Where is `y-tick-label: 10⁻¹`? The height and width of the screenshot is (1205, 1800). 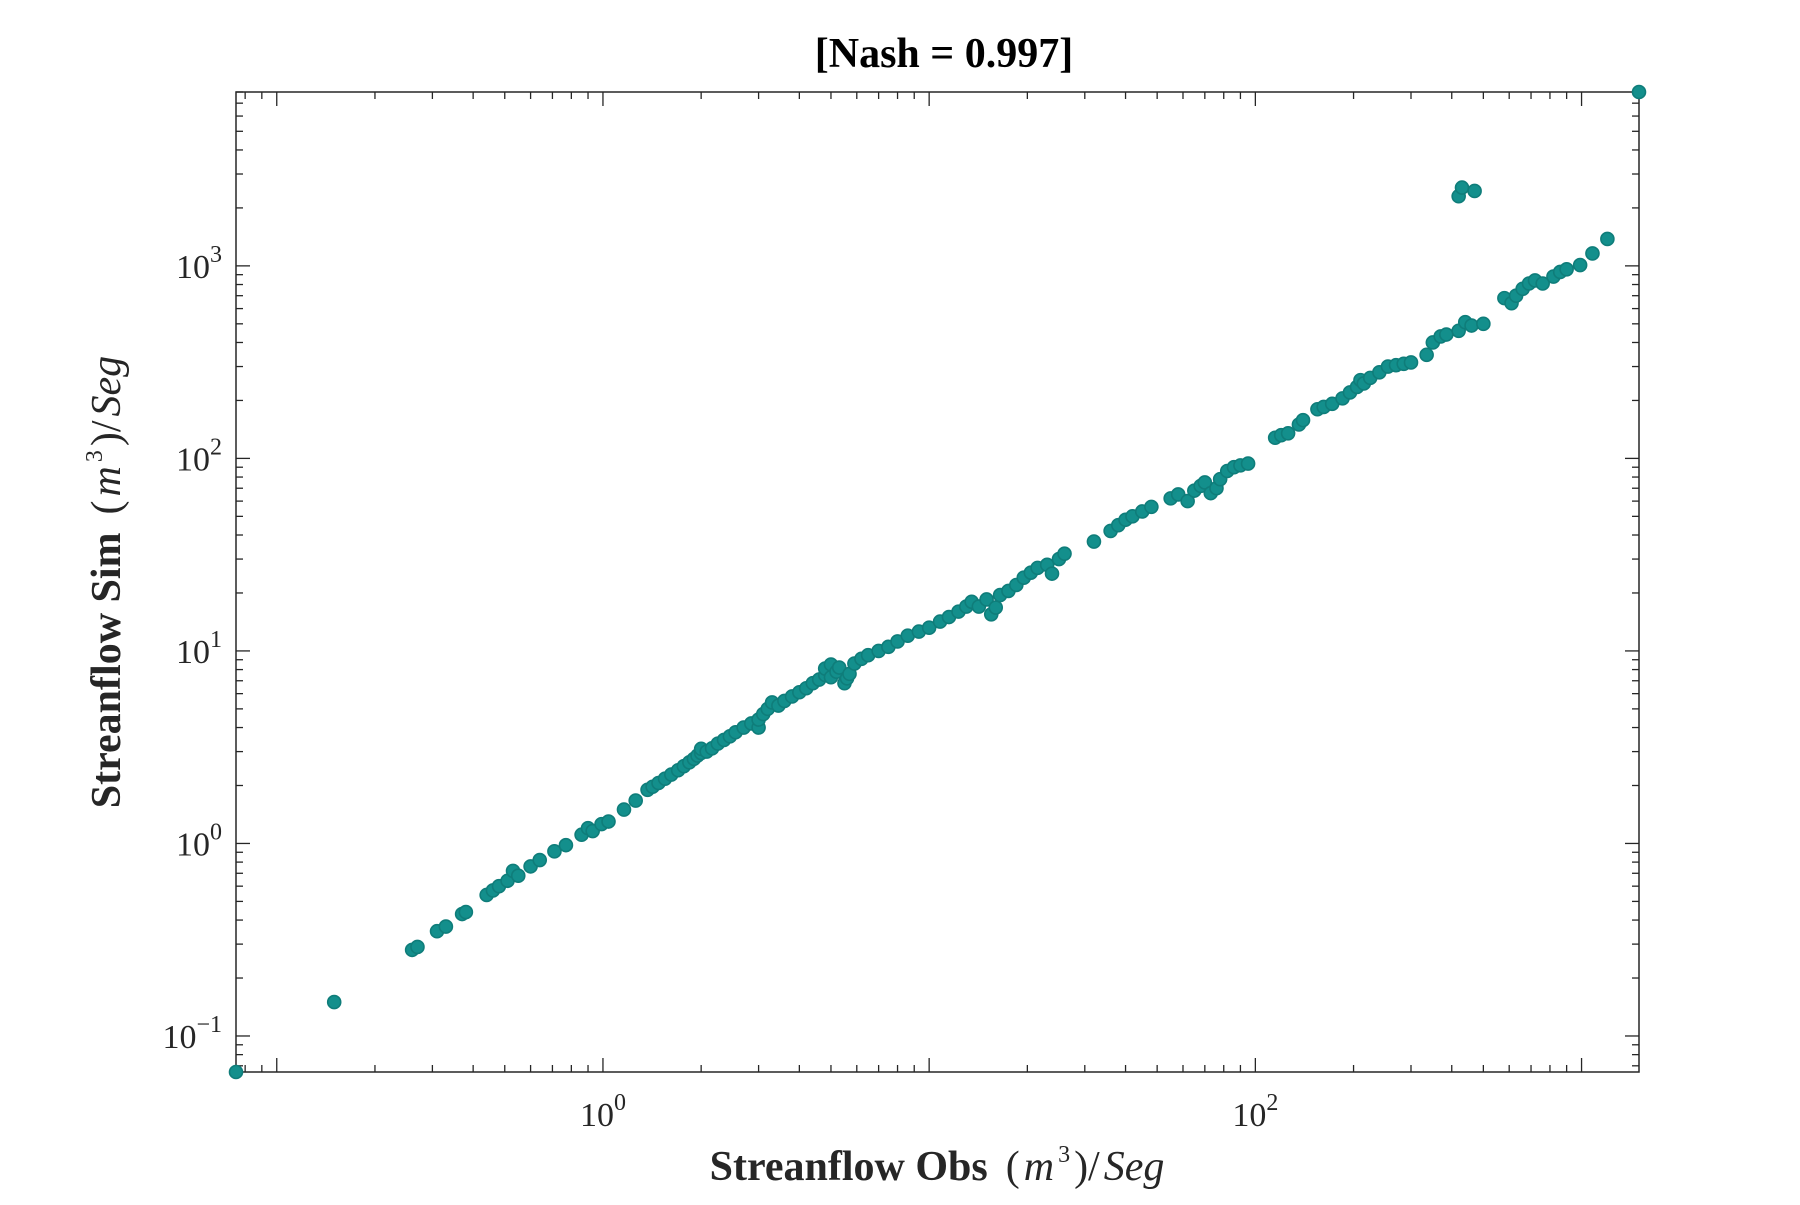 y-tick-label: 10⁻¹ is located at coordinates (192, 1034).